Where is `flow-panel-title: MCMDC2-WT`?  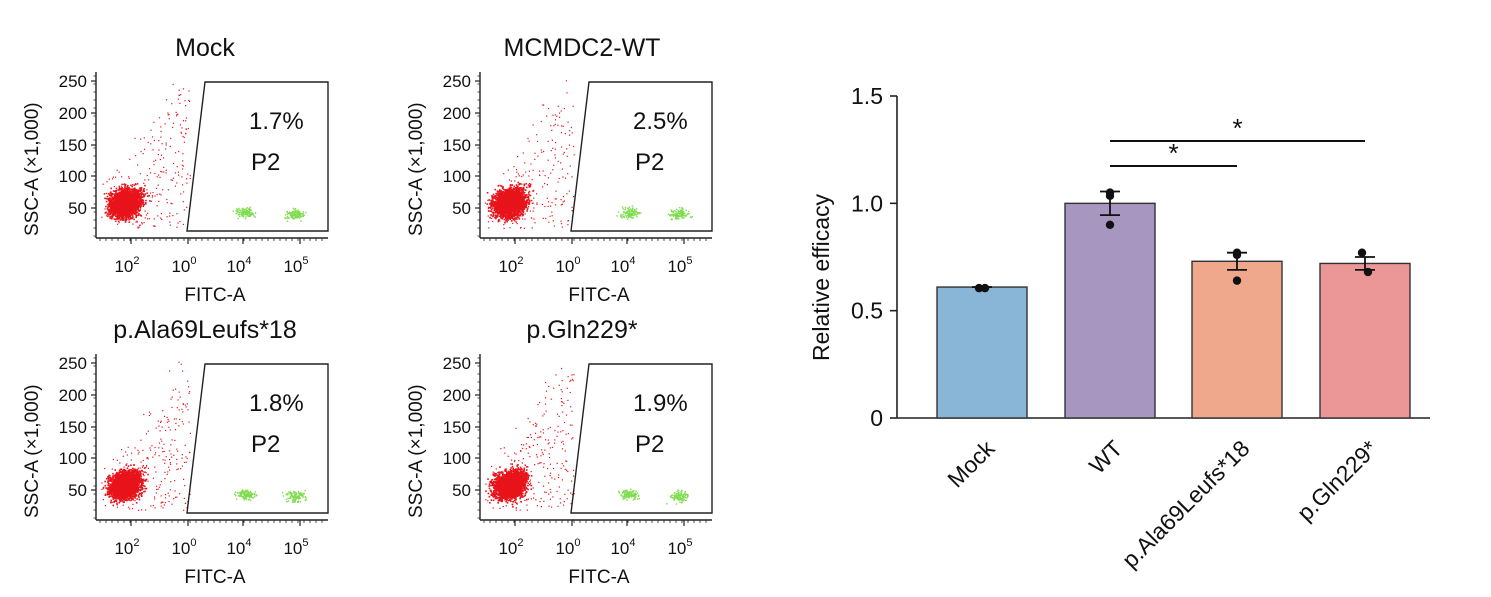 flow-panel-title: MCMDC2-WT is located at coordinates (582, 48).